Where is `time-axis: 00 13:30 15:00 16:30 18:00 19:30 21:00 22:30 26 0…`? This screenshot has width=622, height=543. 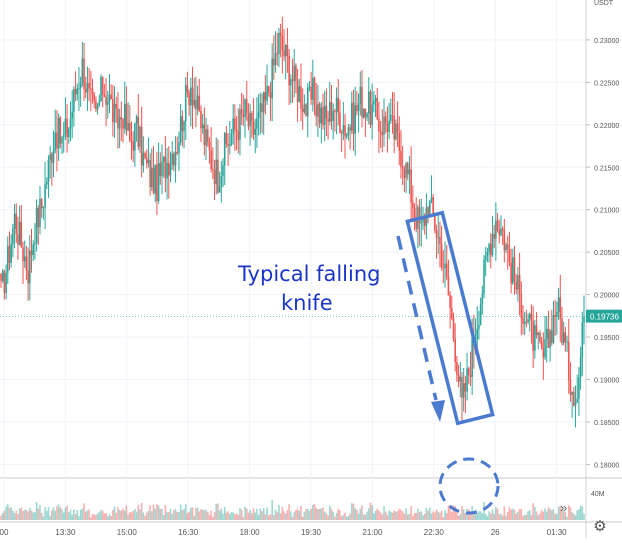 time-axis: 00 13:30 15:00 16:30 18:00 19:30 21:00 22:30 26 0… is located at coordinates (283, 532).